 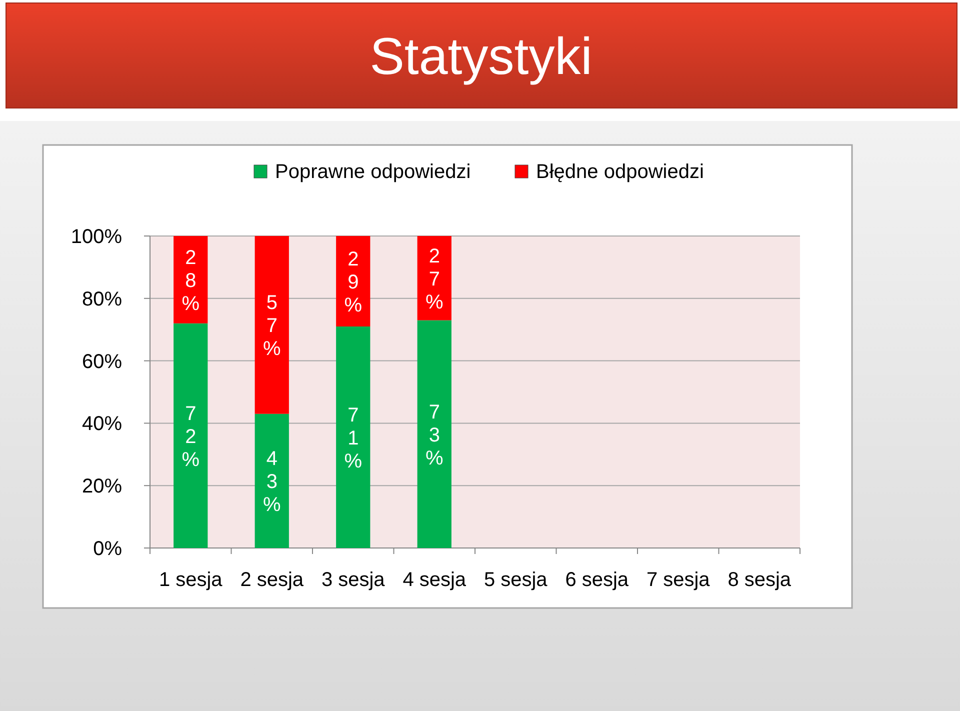 I want to click on data-label: 72%, so click(x=191, y=436).